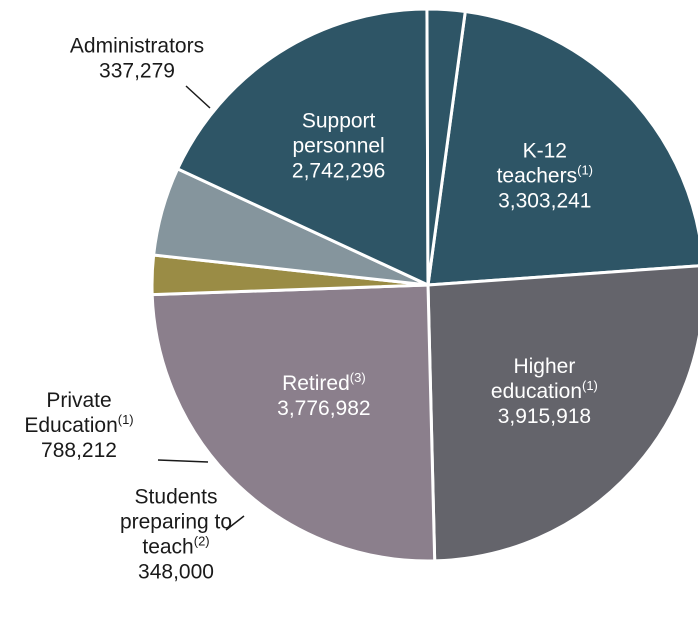  I want to click on callout-leader-lines, so click(201, 308).